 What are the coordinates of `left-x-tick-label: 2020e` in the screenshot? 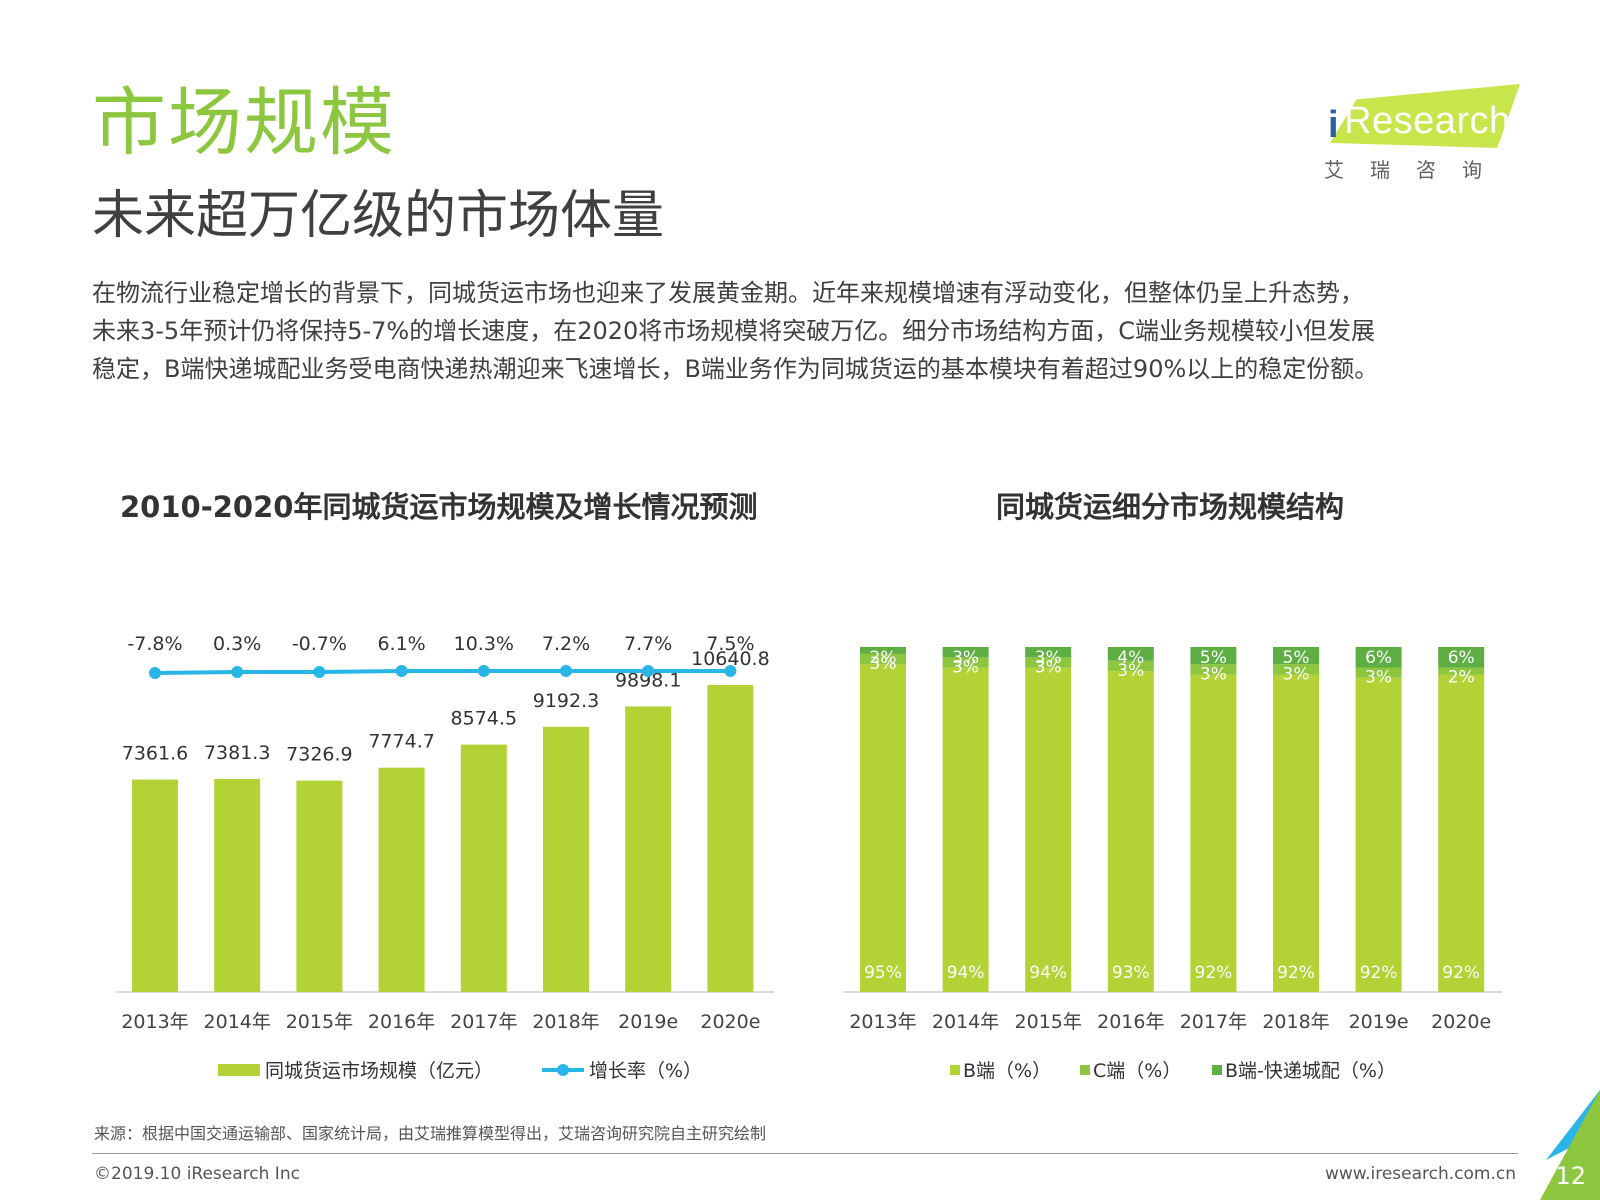 It's located at (730, 1022).